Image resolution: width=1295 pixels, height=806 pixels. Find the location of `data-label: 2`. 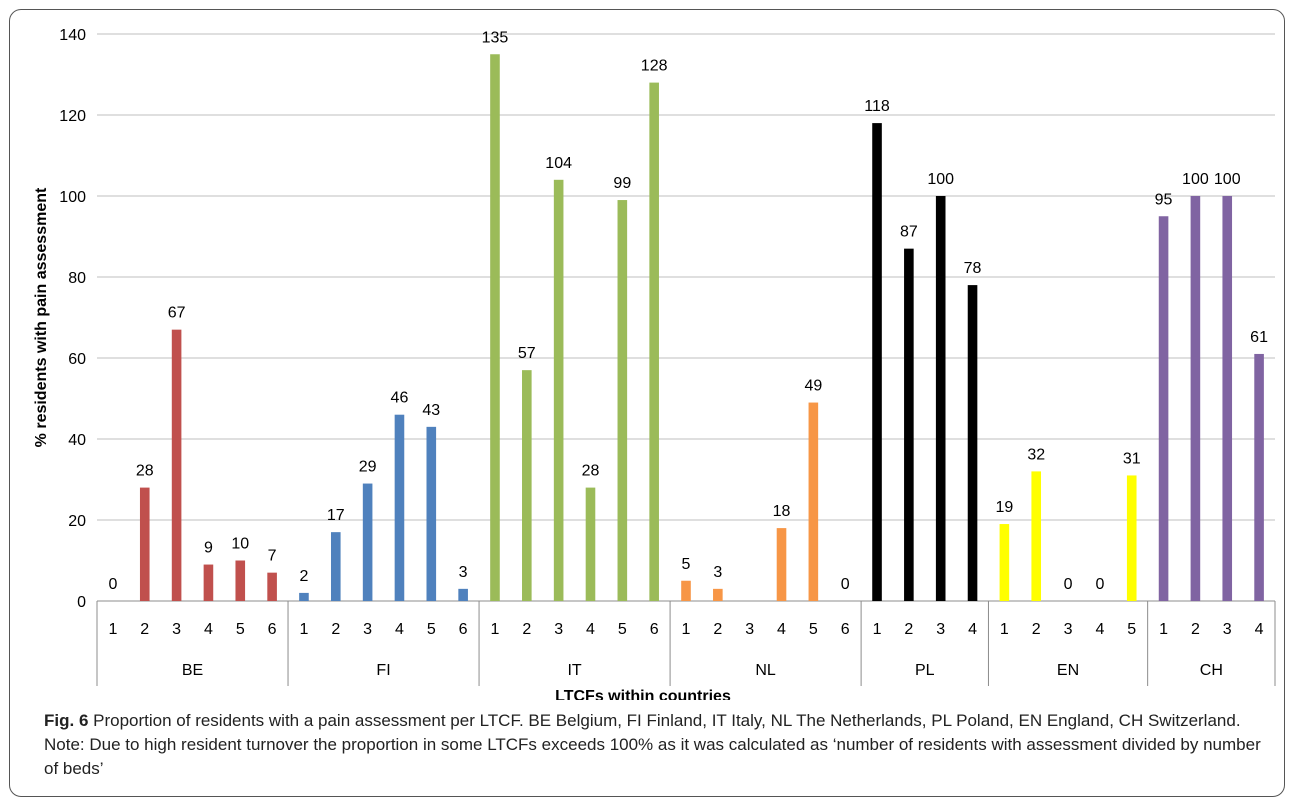

data-label: 2 is located at coordinates (303, 576).